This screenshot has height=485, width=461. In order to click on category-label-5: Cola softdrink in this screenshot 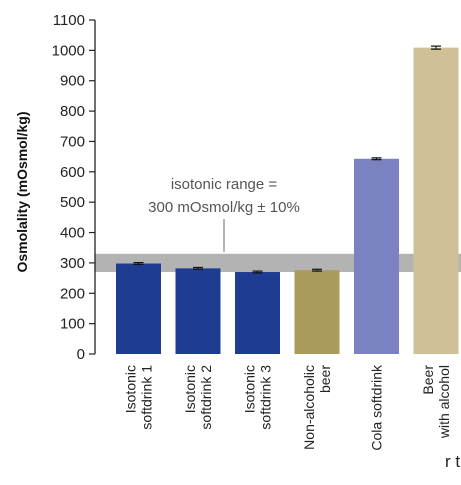, I will do `click(377, 407)`.